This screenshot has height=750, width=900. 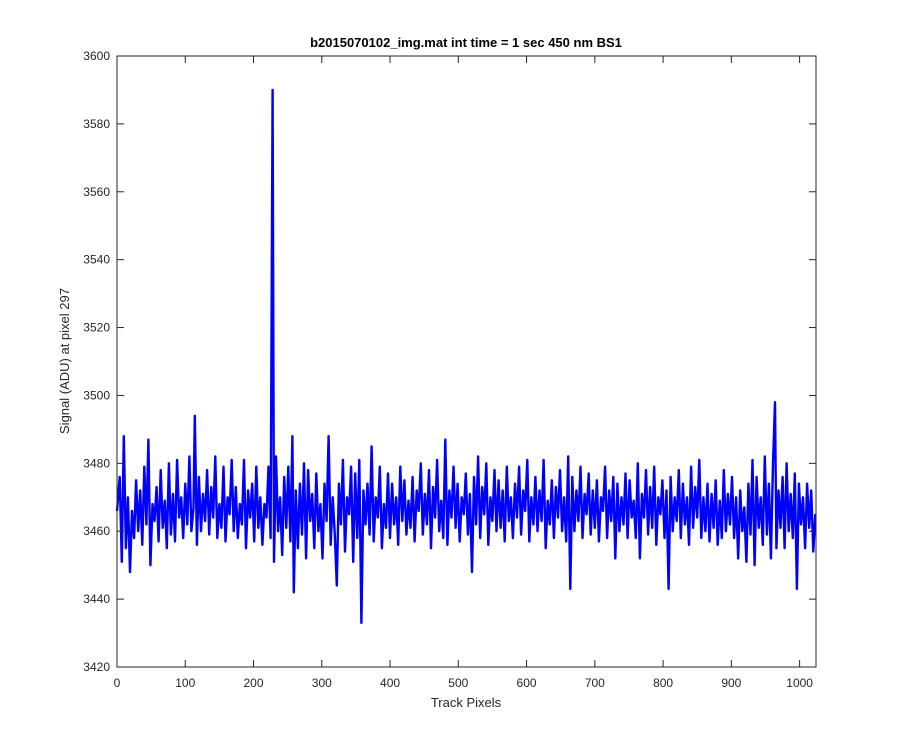 I want to click on y-tick-label: 3420, so click(x=96, y=667).